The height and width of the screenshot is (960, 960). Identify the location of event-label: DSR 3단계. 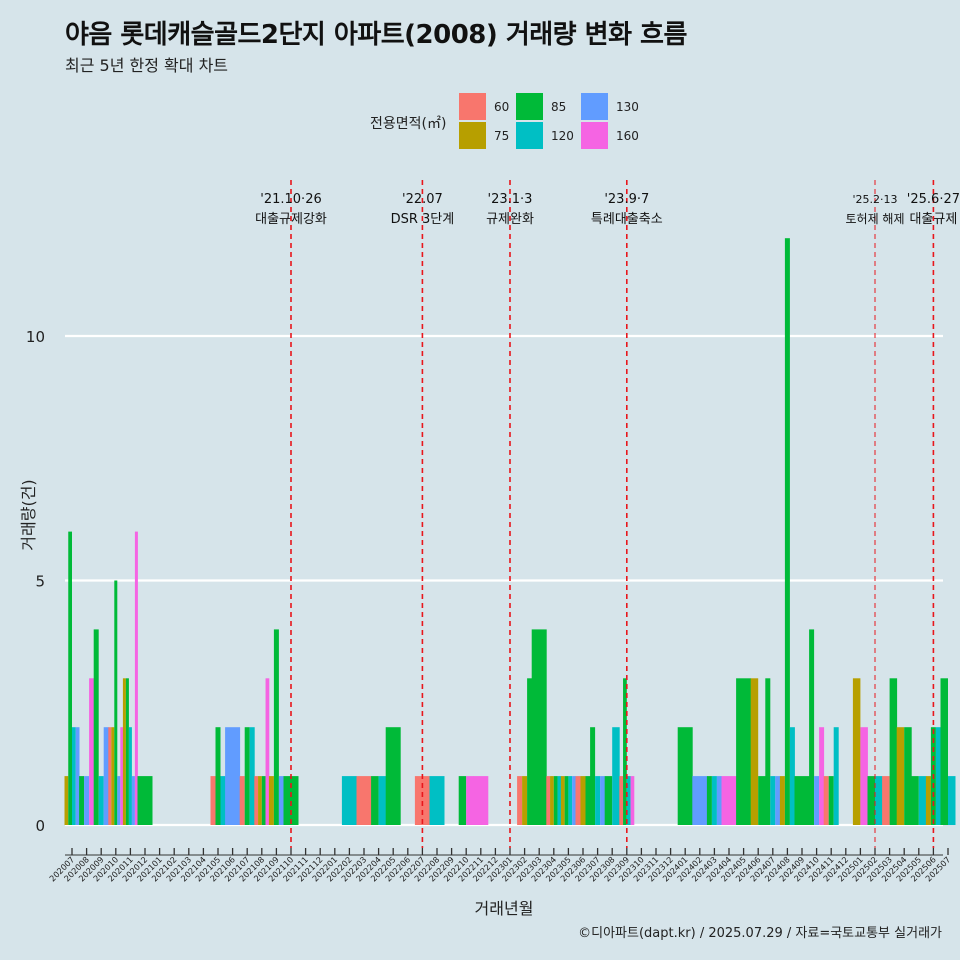
(423, 219).